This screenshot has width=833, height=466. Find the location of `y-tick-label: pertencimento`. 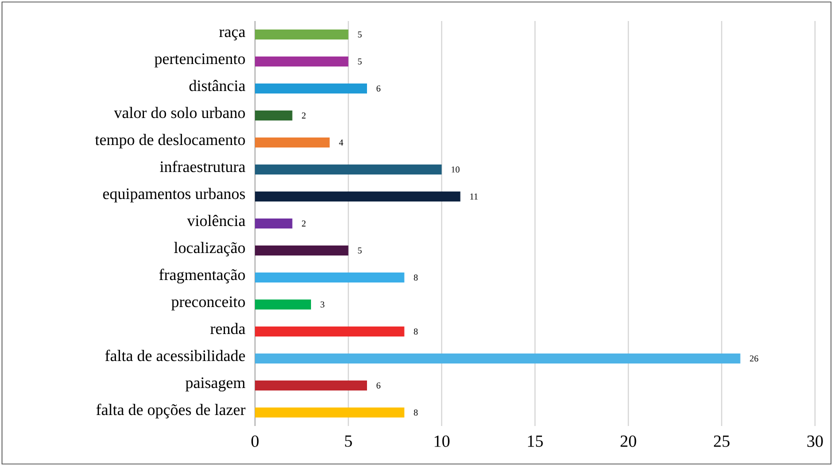

y-tick-label: pertencimento is located at coordinates (199, 60).